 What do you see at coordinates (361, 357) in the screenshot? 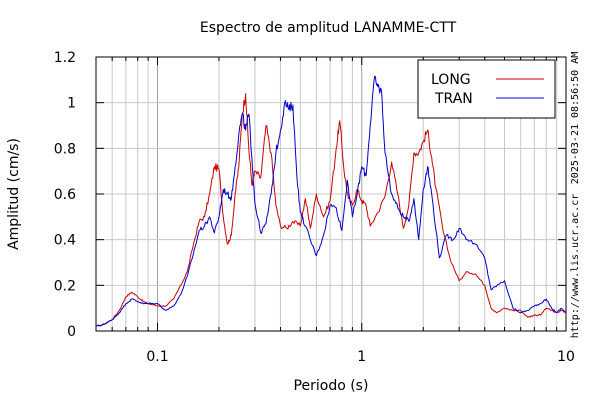
I see `x-tick-label: 1` at bounding box center [361, 357].